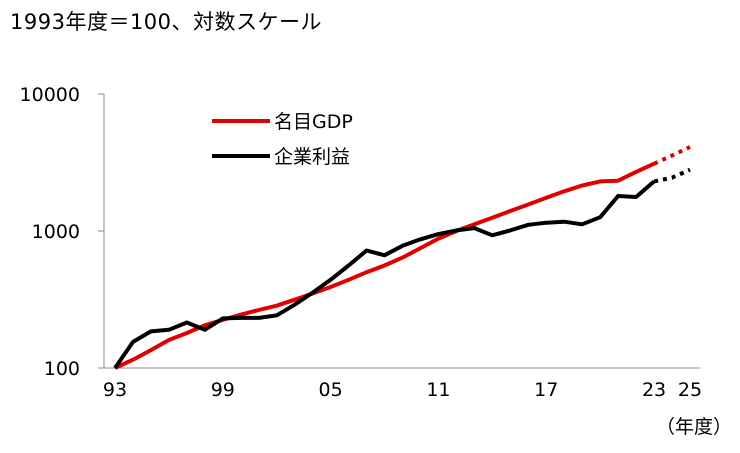 The width and height of the screenshot is (740, 453). I want to click on legend-label-2: 企業利益, so click(312, 157).